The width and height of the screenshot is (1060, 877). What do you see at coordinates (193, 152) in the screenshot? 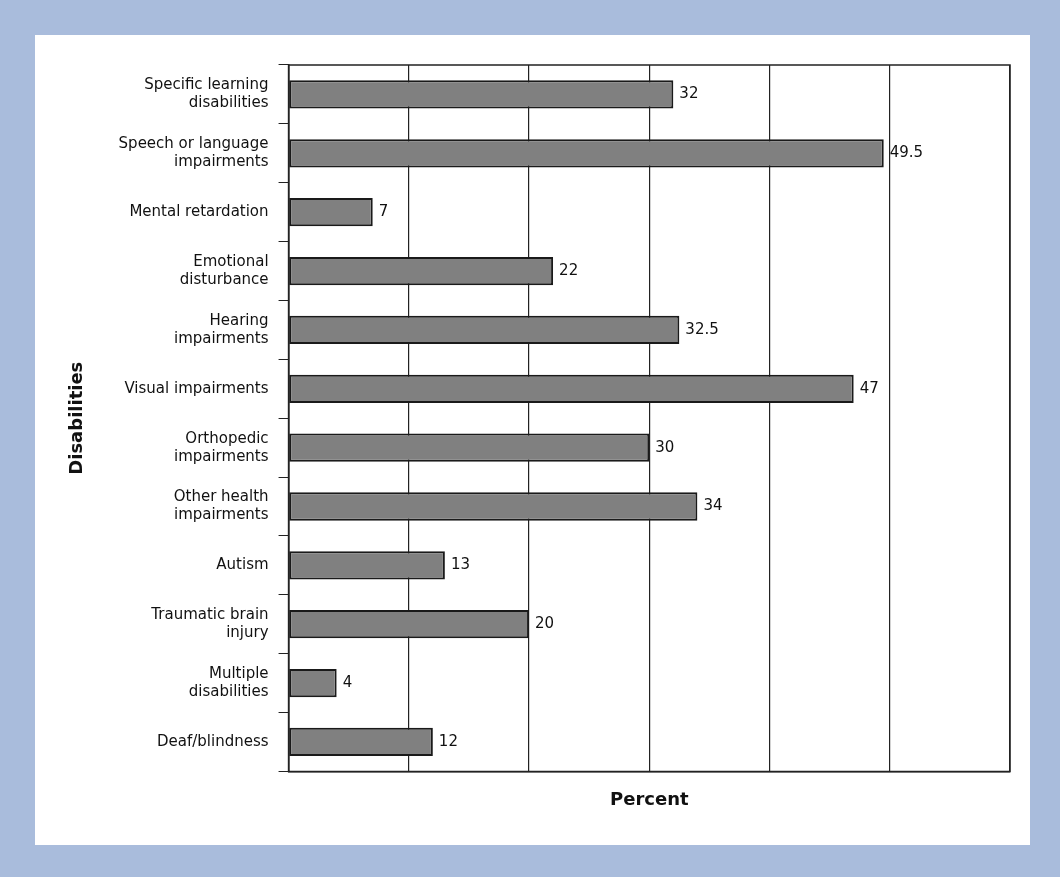
I see `y-tick-label: Speech or language impairments` at bounding box center [193, 152].